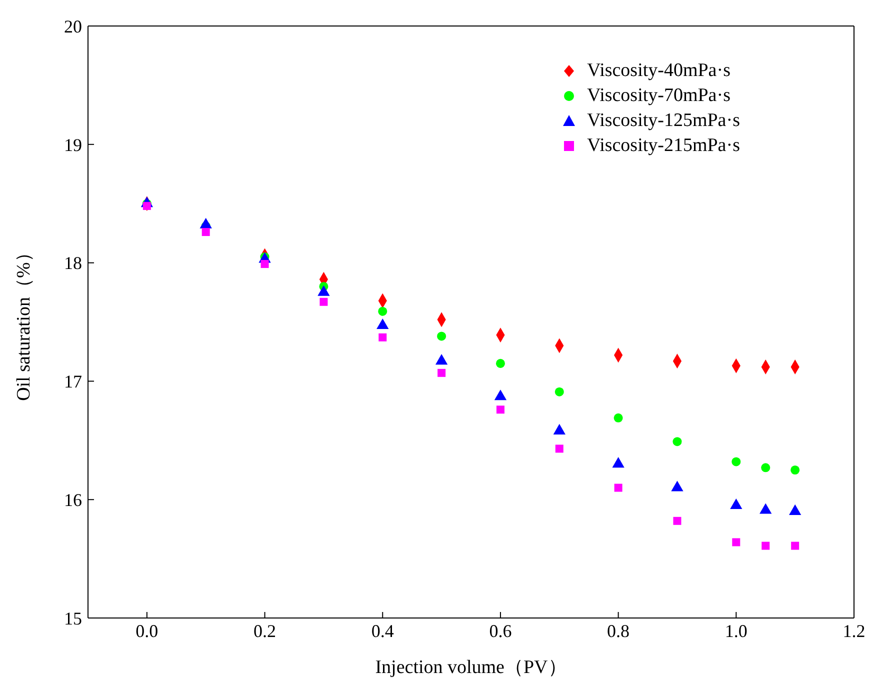  What do you see at coordinates (73, 618) in the screenshot?
I see `y-tick-label: 15` at bounding box center [73, 618].